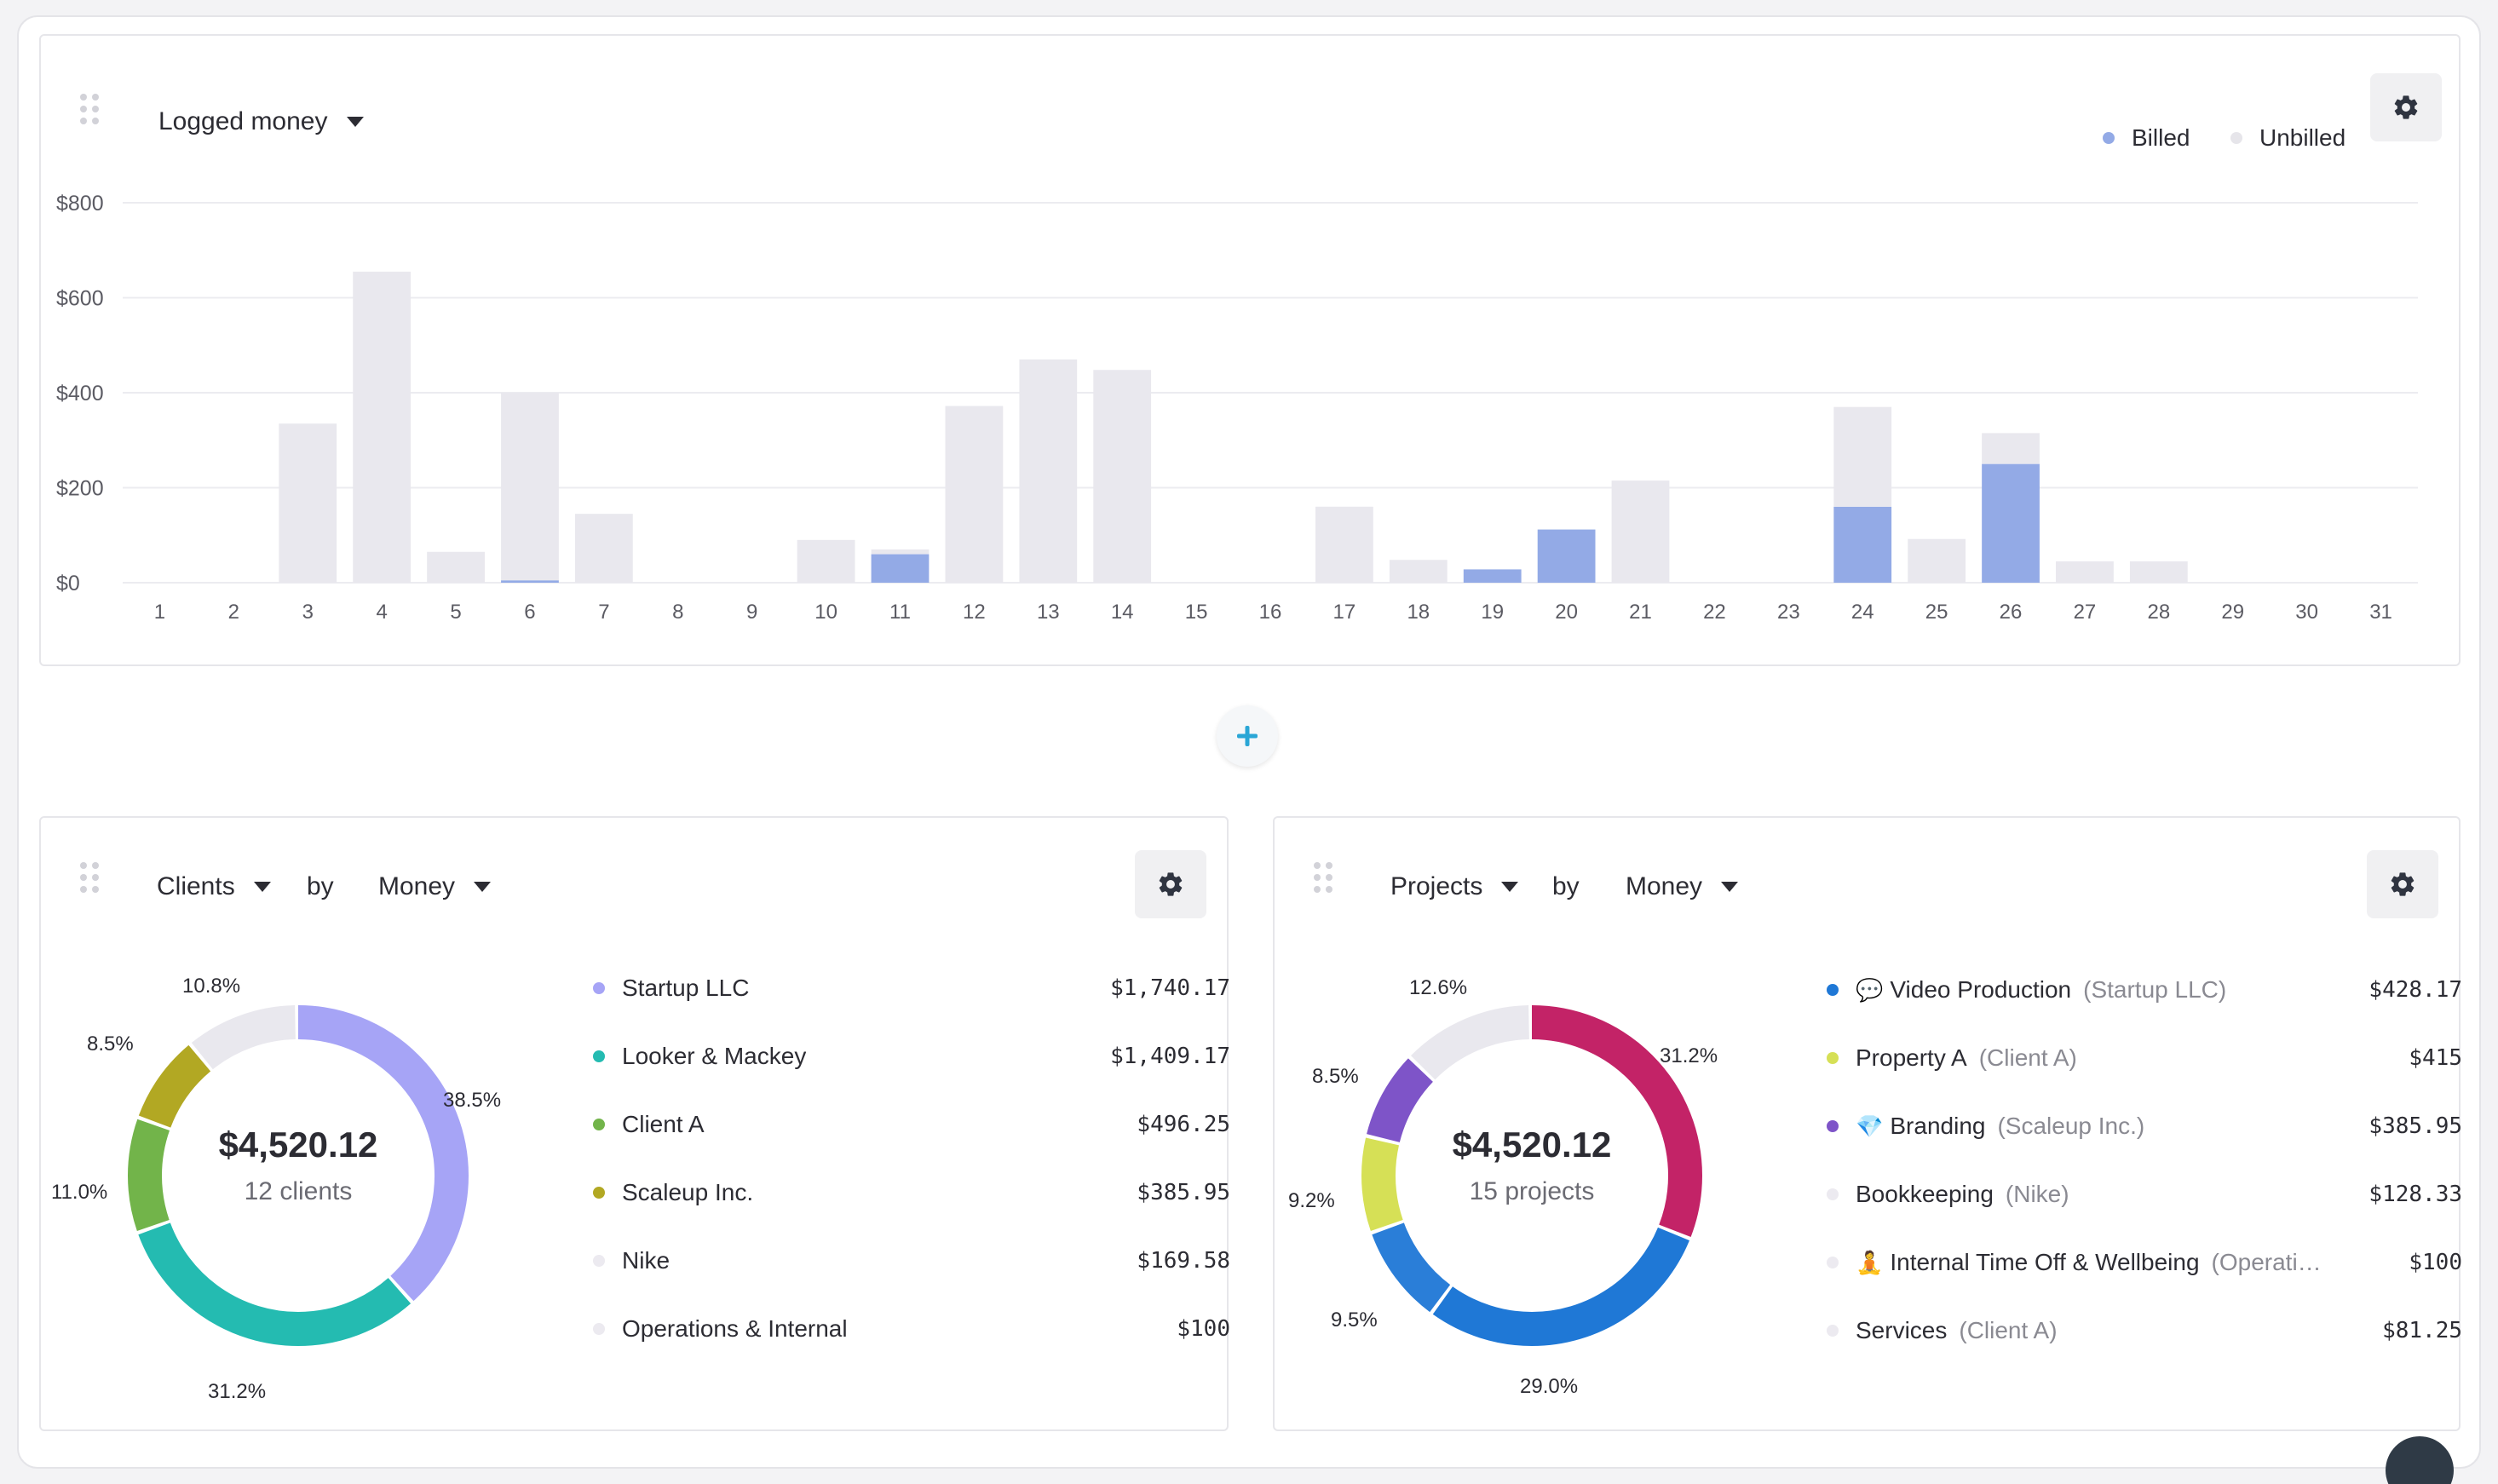 The height and width of the screenshot is (1484, 2498). I want to click on list-item: Bookkeeping (Nike) $128.33, so click(2144, 1194).